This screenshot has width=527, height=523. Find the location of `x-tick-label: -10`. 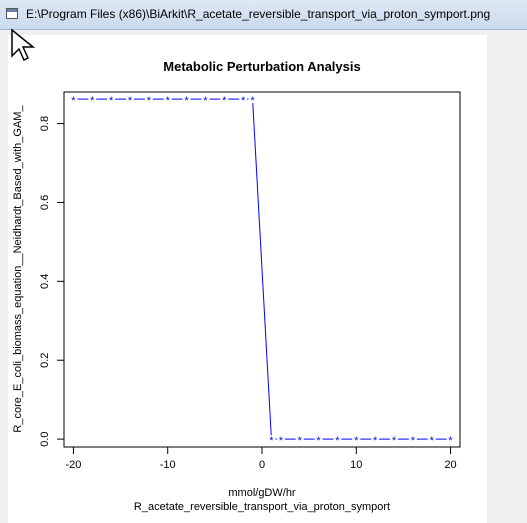

x-tick-label: -10 is located at coordinates (168, 465).